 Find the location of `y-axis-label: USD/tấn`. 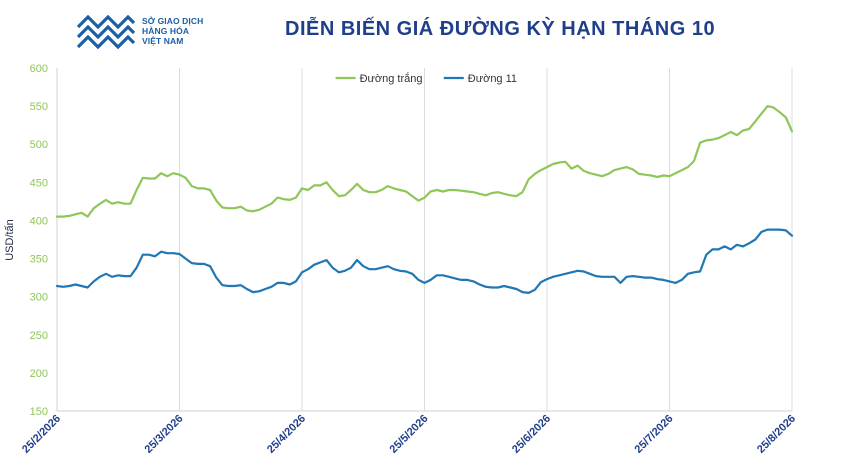

y-axis-label: USD/tấn is located at coordinates (10, 240).